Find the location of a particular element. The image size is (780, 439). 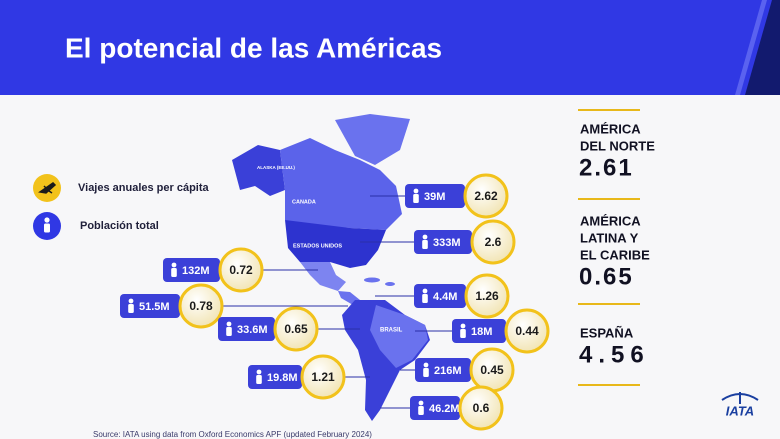

population: 33.6M is located at coordinates (252, 330).